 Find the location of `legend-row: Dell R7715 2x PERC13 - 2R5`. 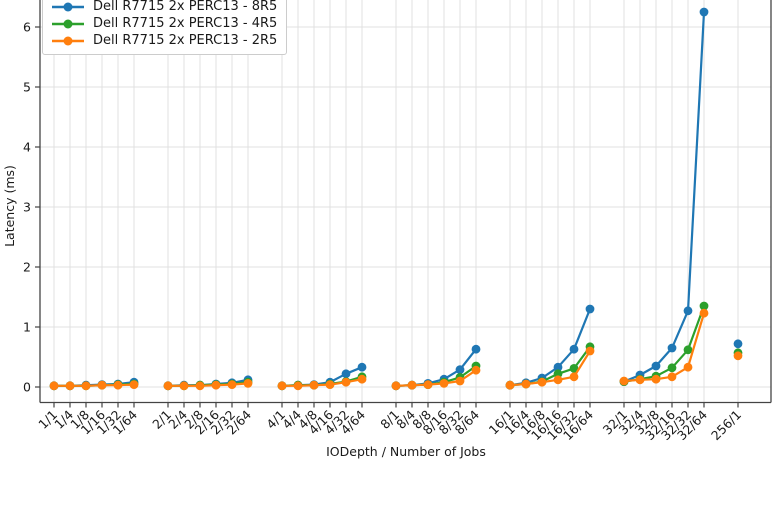

legend-row: Dell R7715 2x PERC13 - 2R5 is located at coordinates (163, 41).